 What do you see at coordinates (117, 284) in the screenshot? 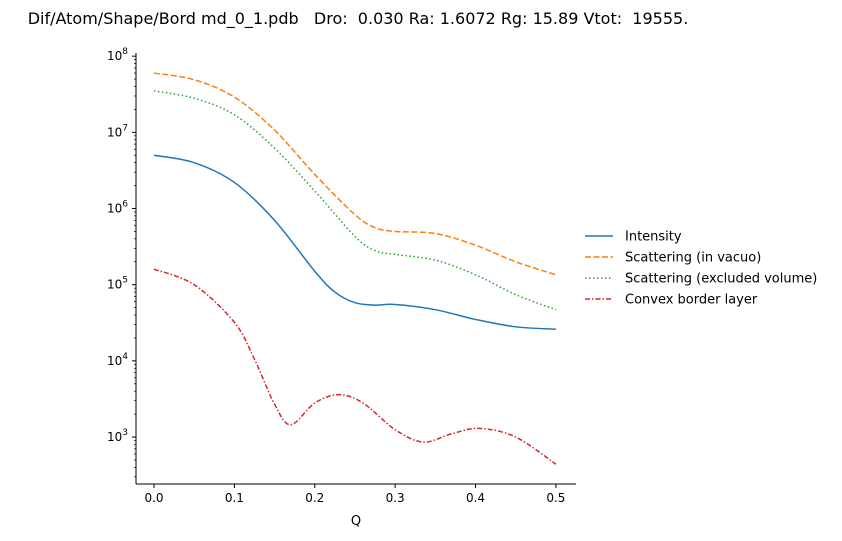
I see `y-tick-label: 10⁵` at bounding box center [117, 284].